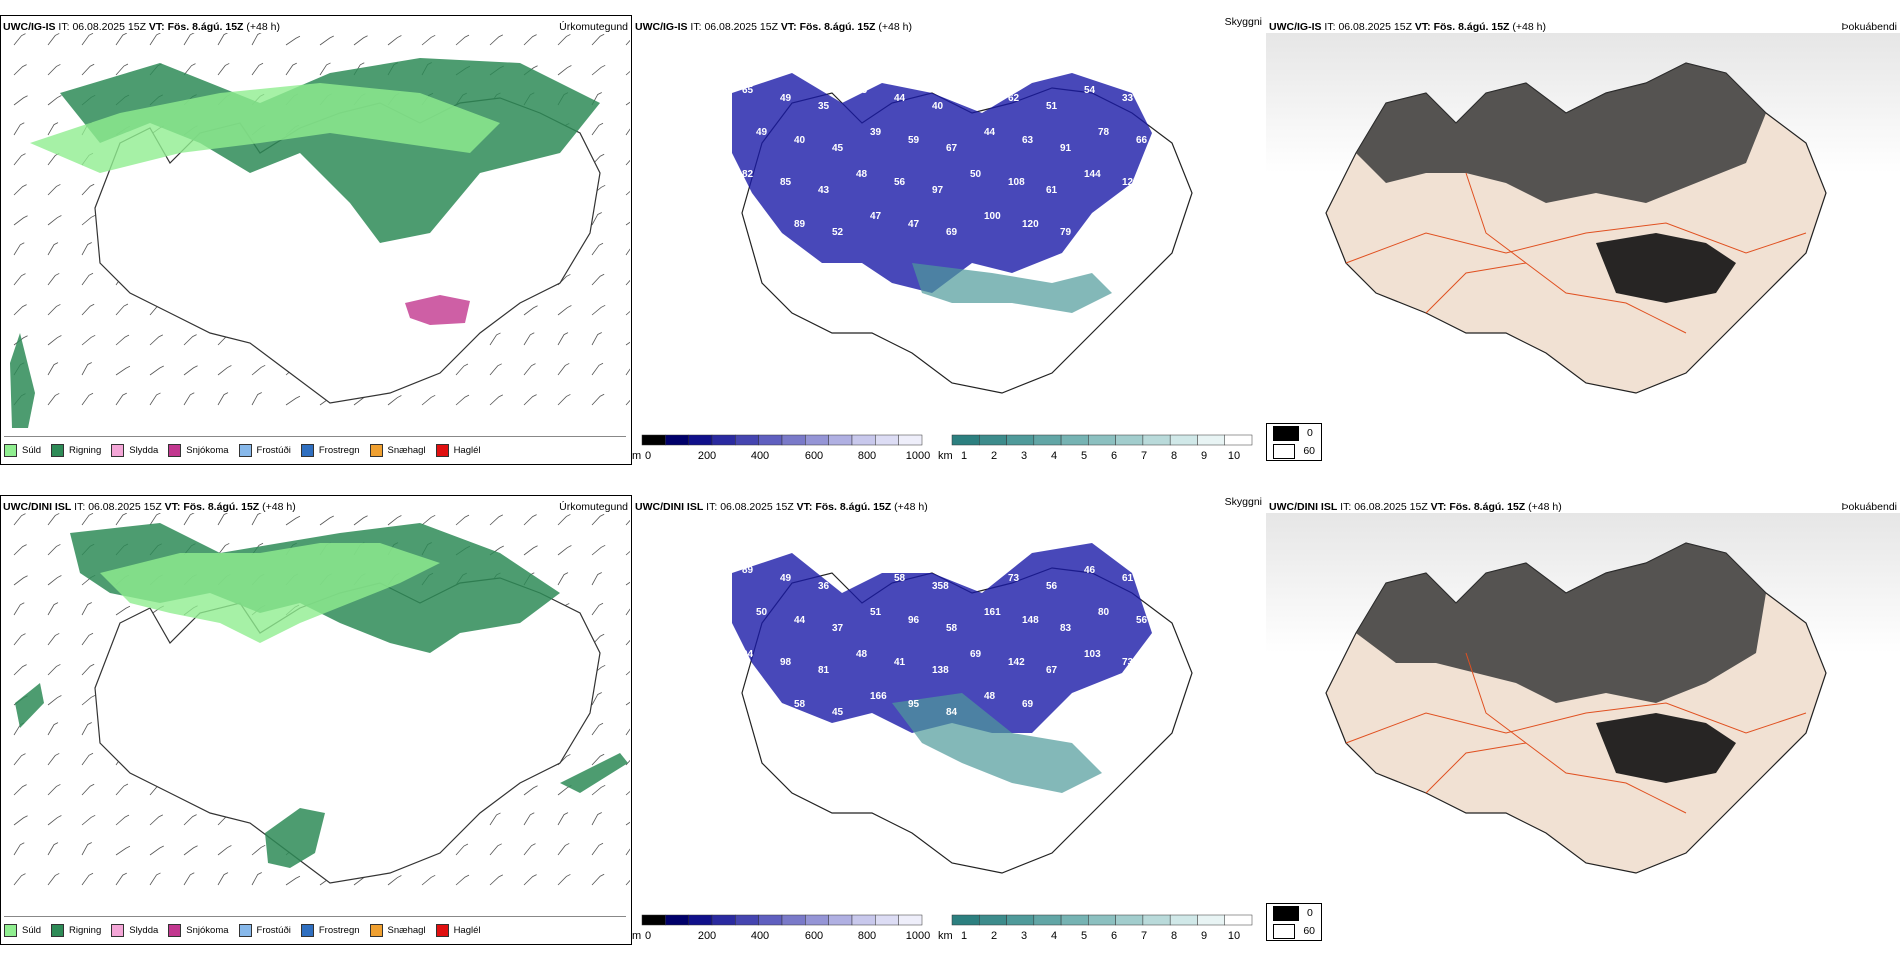  Describe the element at coordinates (1204, 456) in the screenshot. I see `tick-label: 9` at that location.